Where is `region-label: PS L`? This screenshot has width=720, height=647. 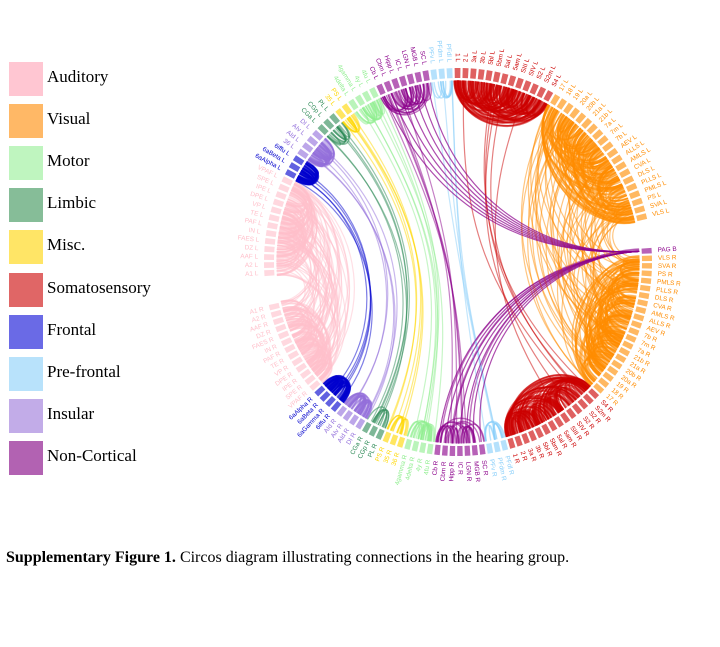 region-label: PS L is located at coordinates (655, 196).